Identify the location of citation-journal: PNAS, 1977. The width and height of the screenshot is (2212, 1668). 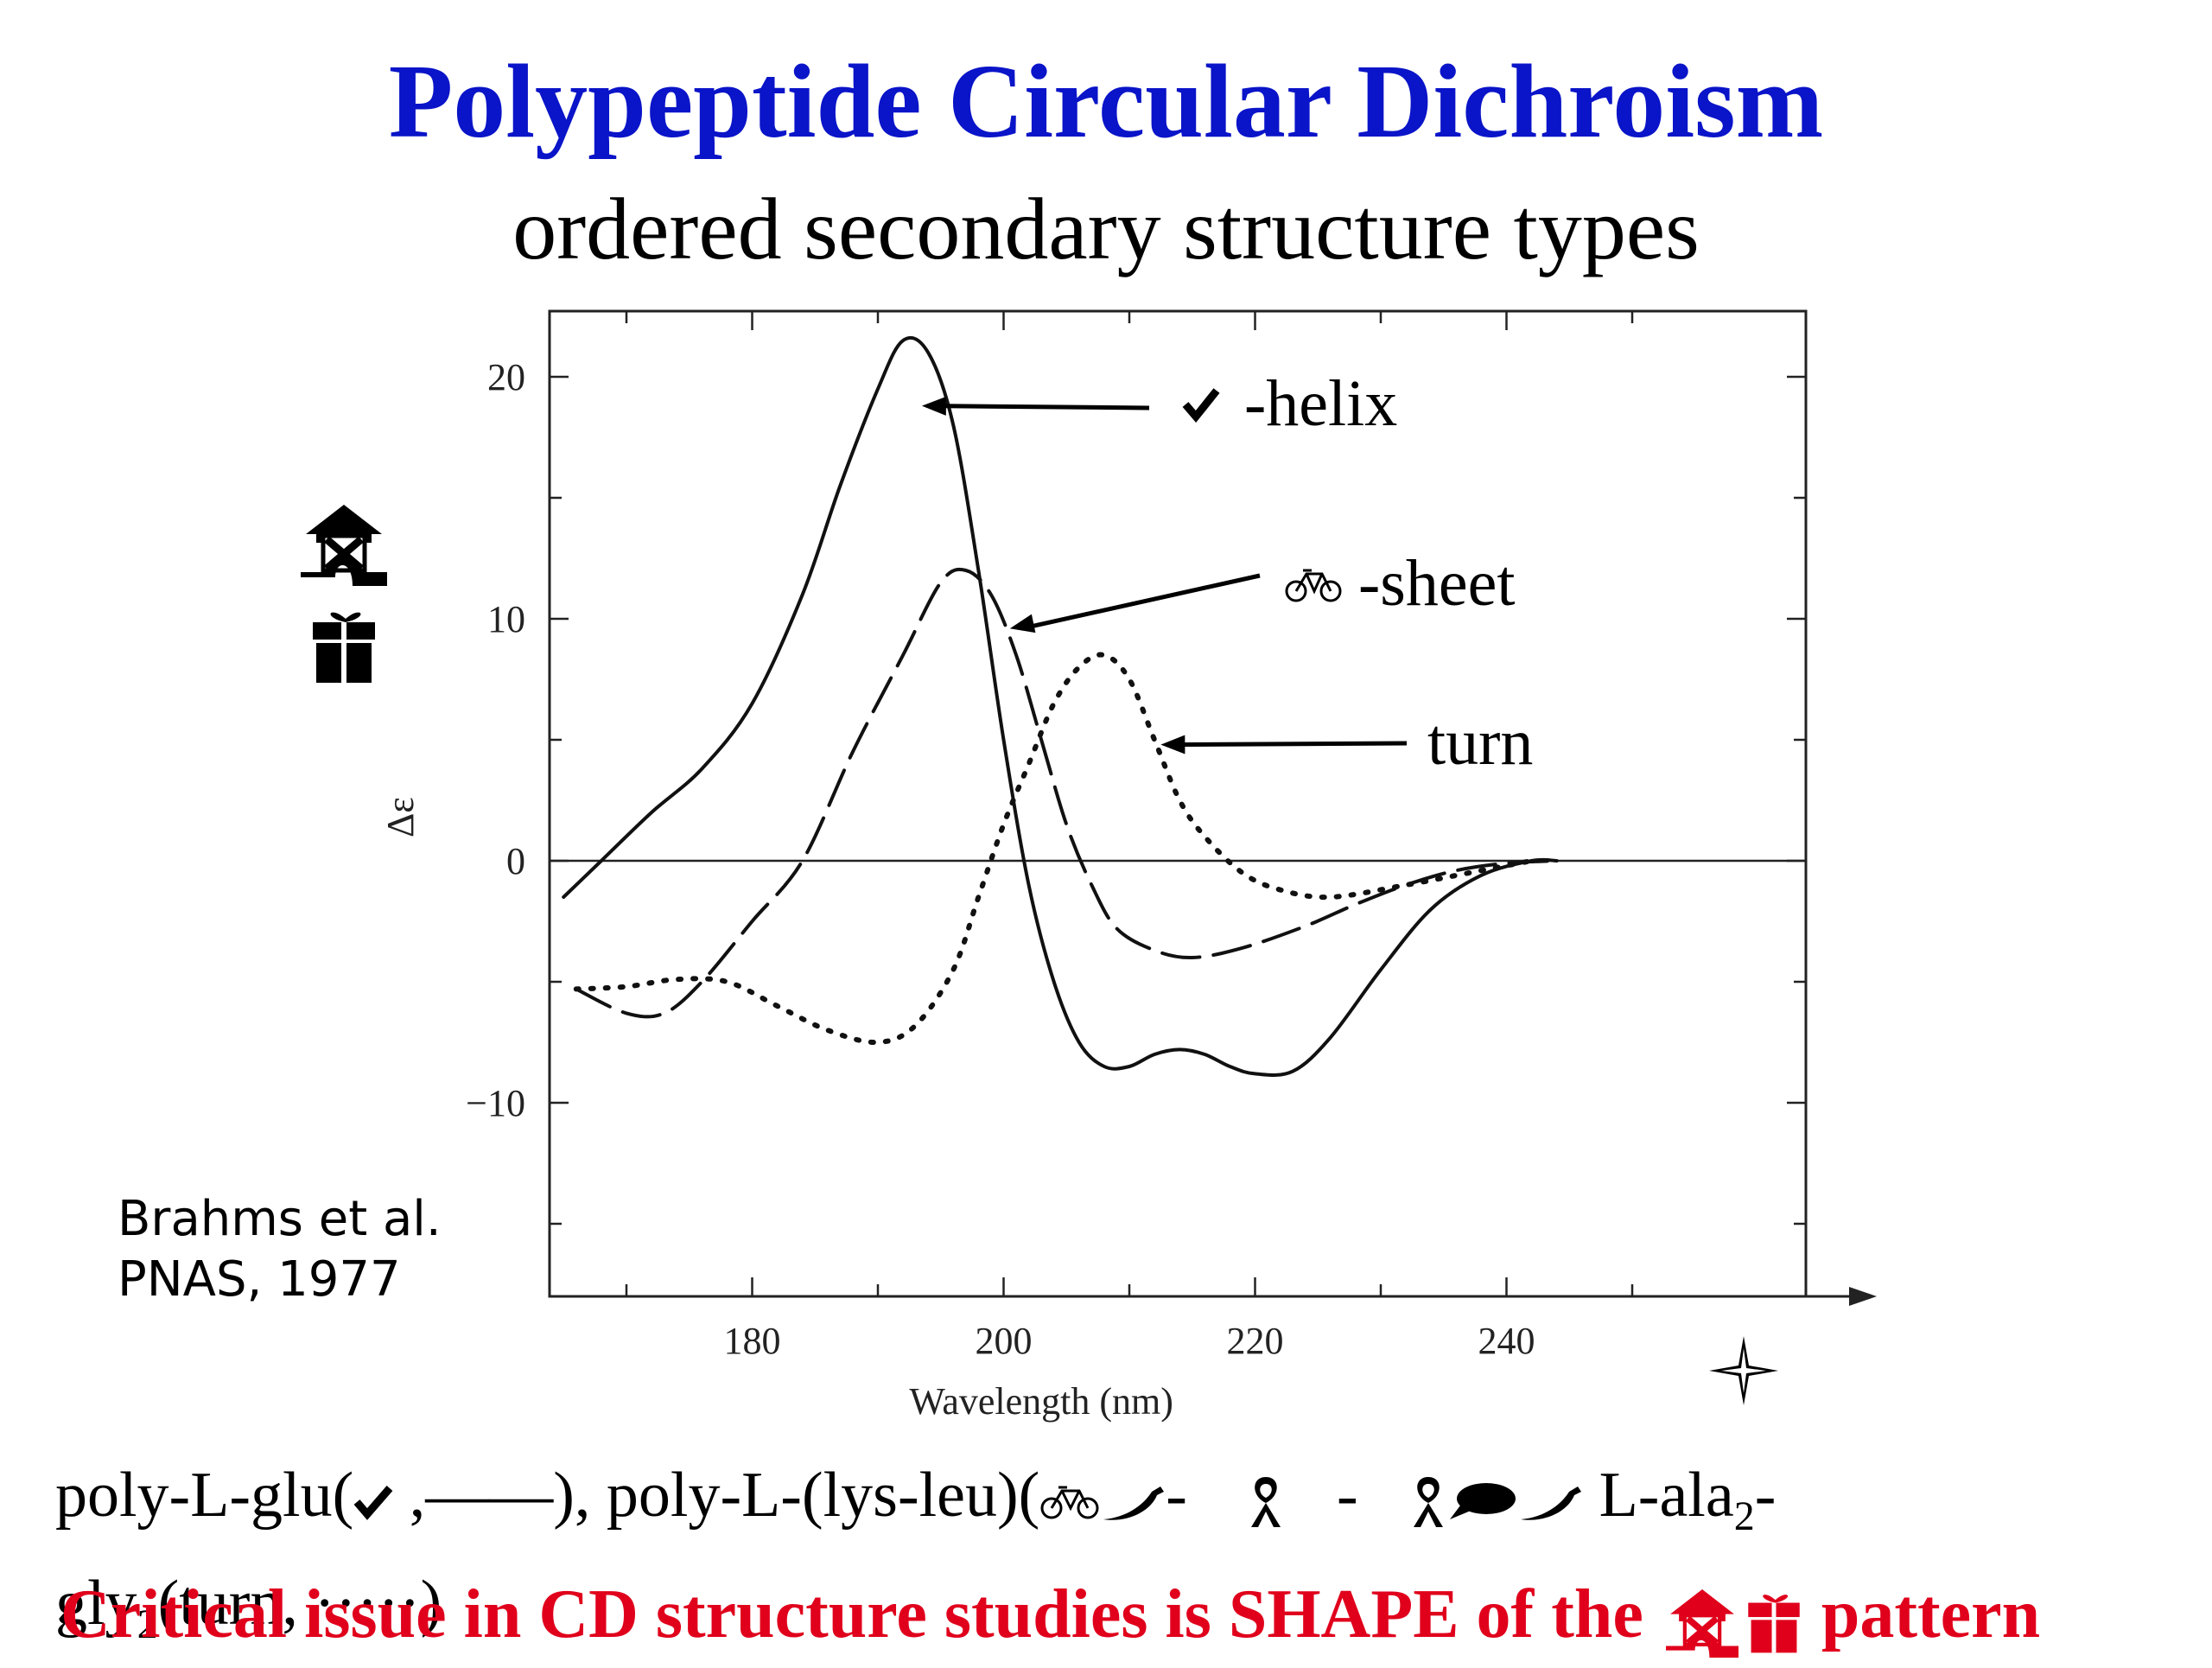
(259, 1279).